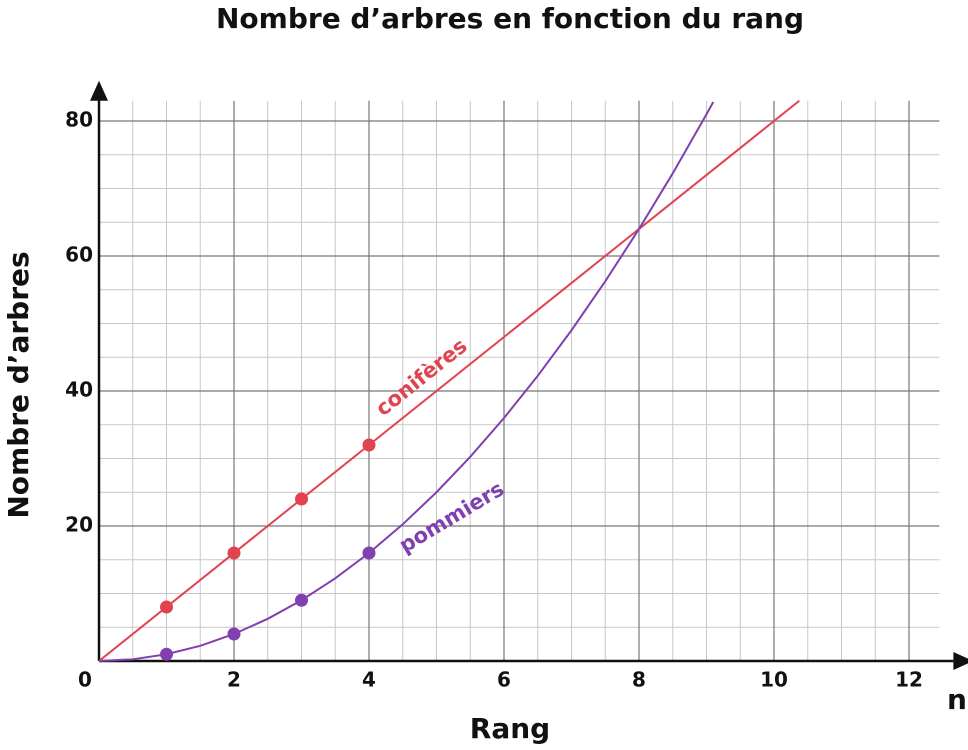 The width and height of the screenshot is (968, 750). I want to click on y-axis-arrow, so click(99, 90).